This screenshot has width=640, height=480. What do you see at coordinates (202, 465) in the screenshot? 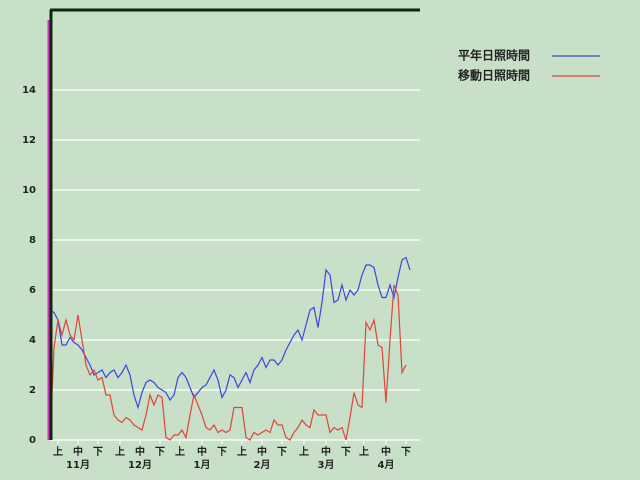
I see `month-label: 1月` at bounding box center [202, 465].